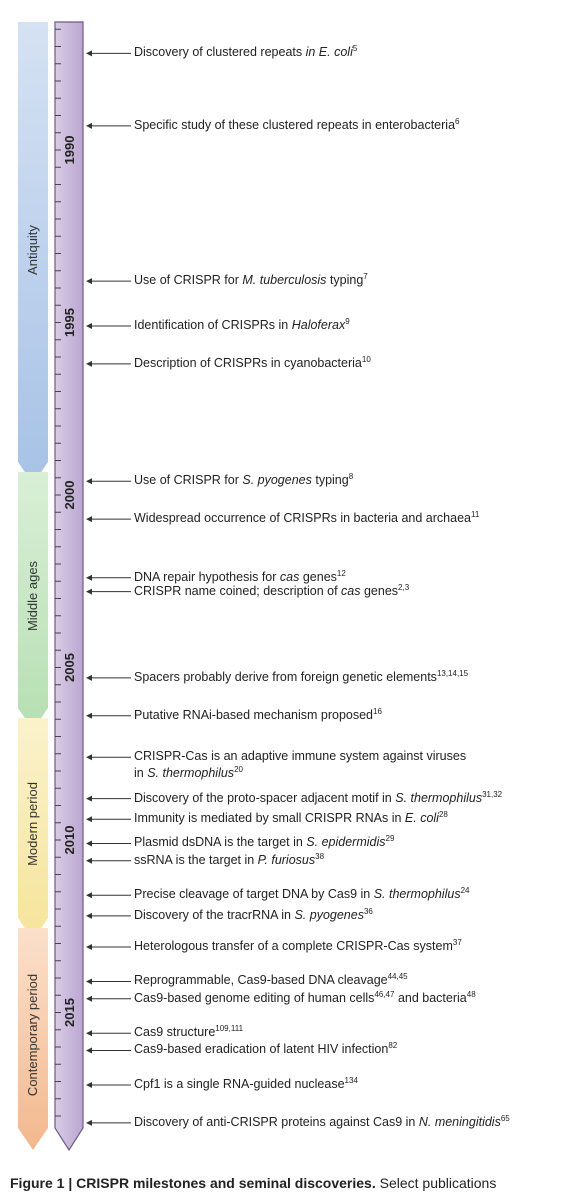  What do you see at coordinates (254, 997) in the screenshot?
I see `event-text: Cas9-based genome editing of human cells` at bounding box center [254, 997].